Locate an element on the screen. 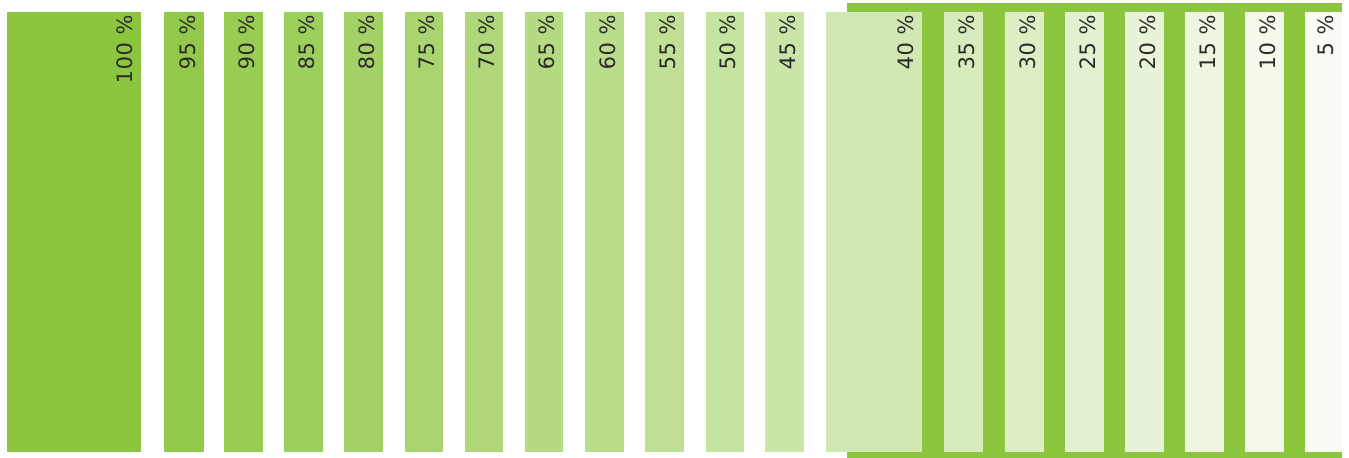  swatch-label: 35 % is located at coordinates (967, 42).